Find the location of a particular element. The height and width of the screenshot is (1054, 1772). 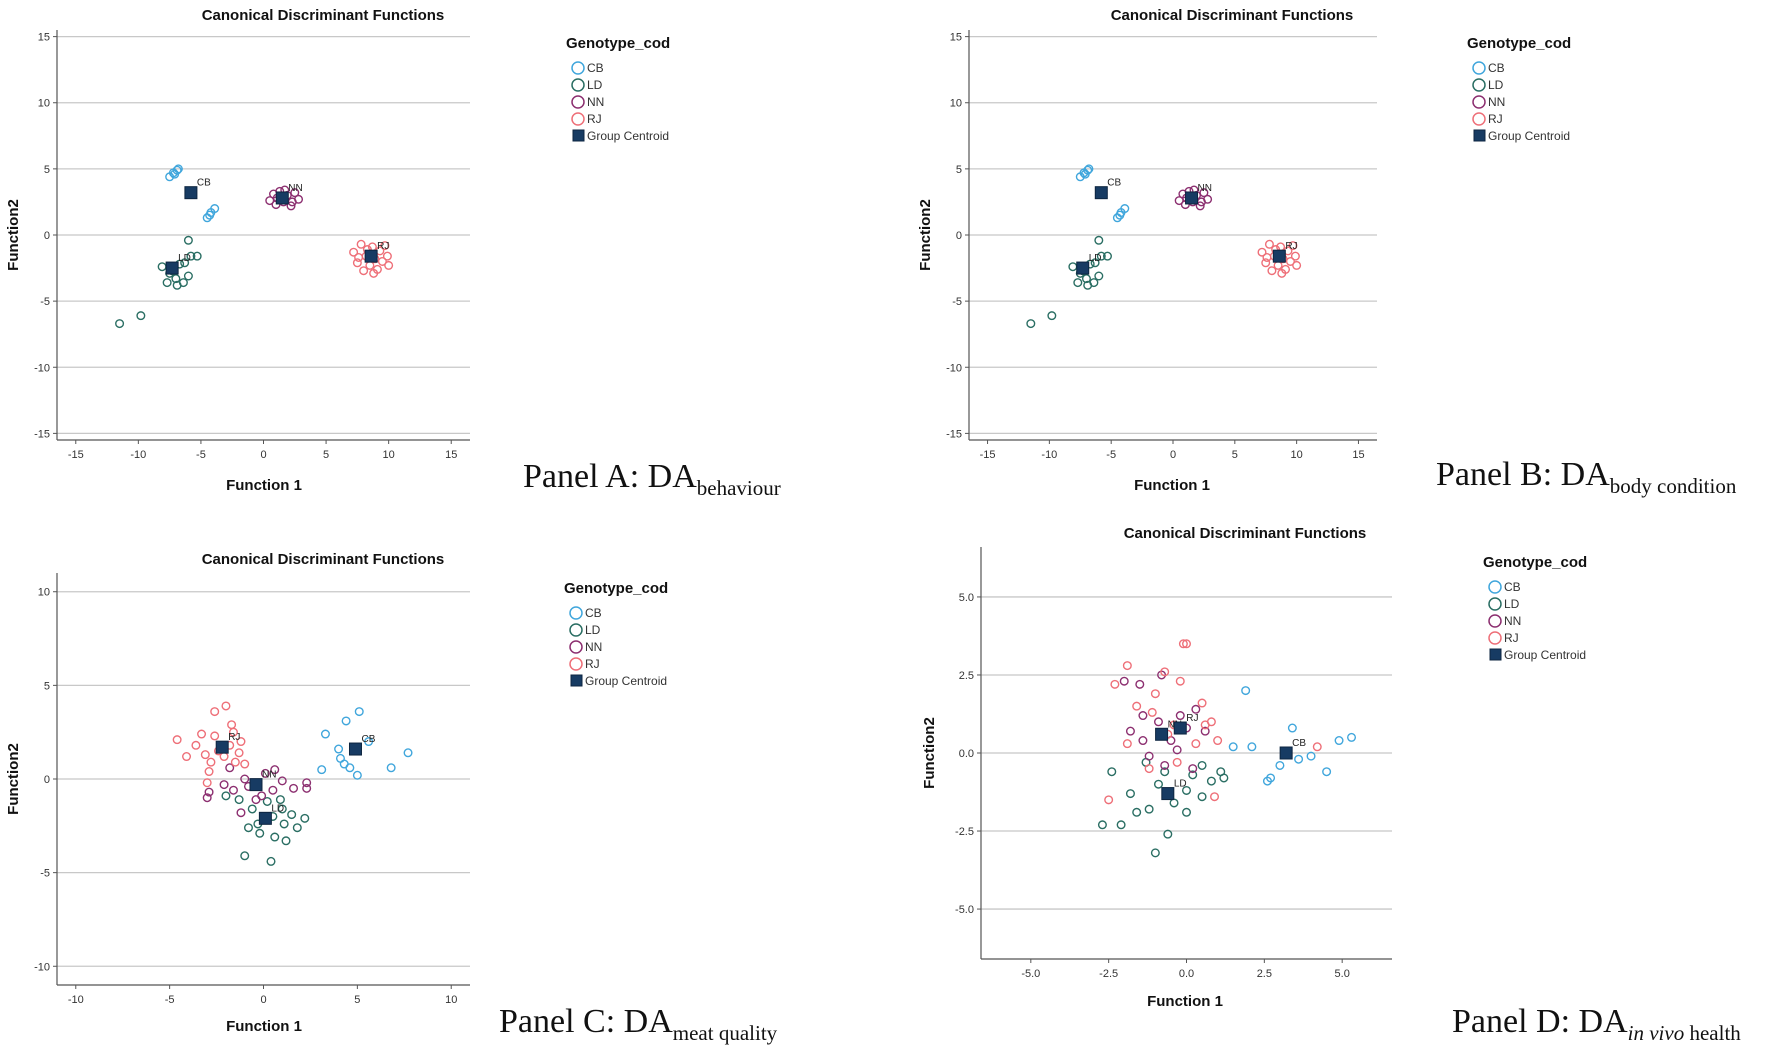

x-tick-label: 15 is located at coordinates (451, 455).